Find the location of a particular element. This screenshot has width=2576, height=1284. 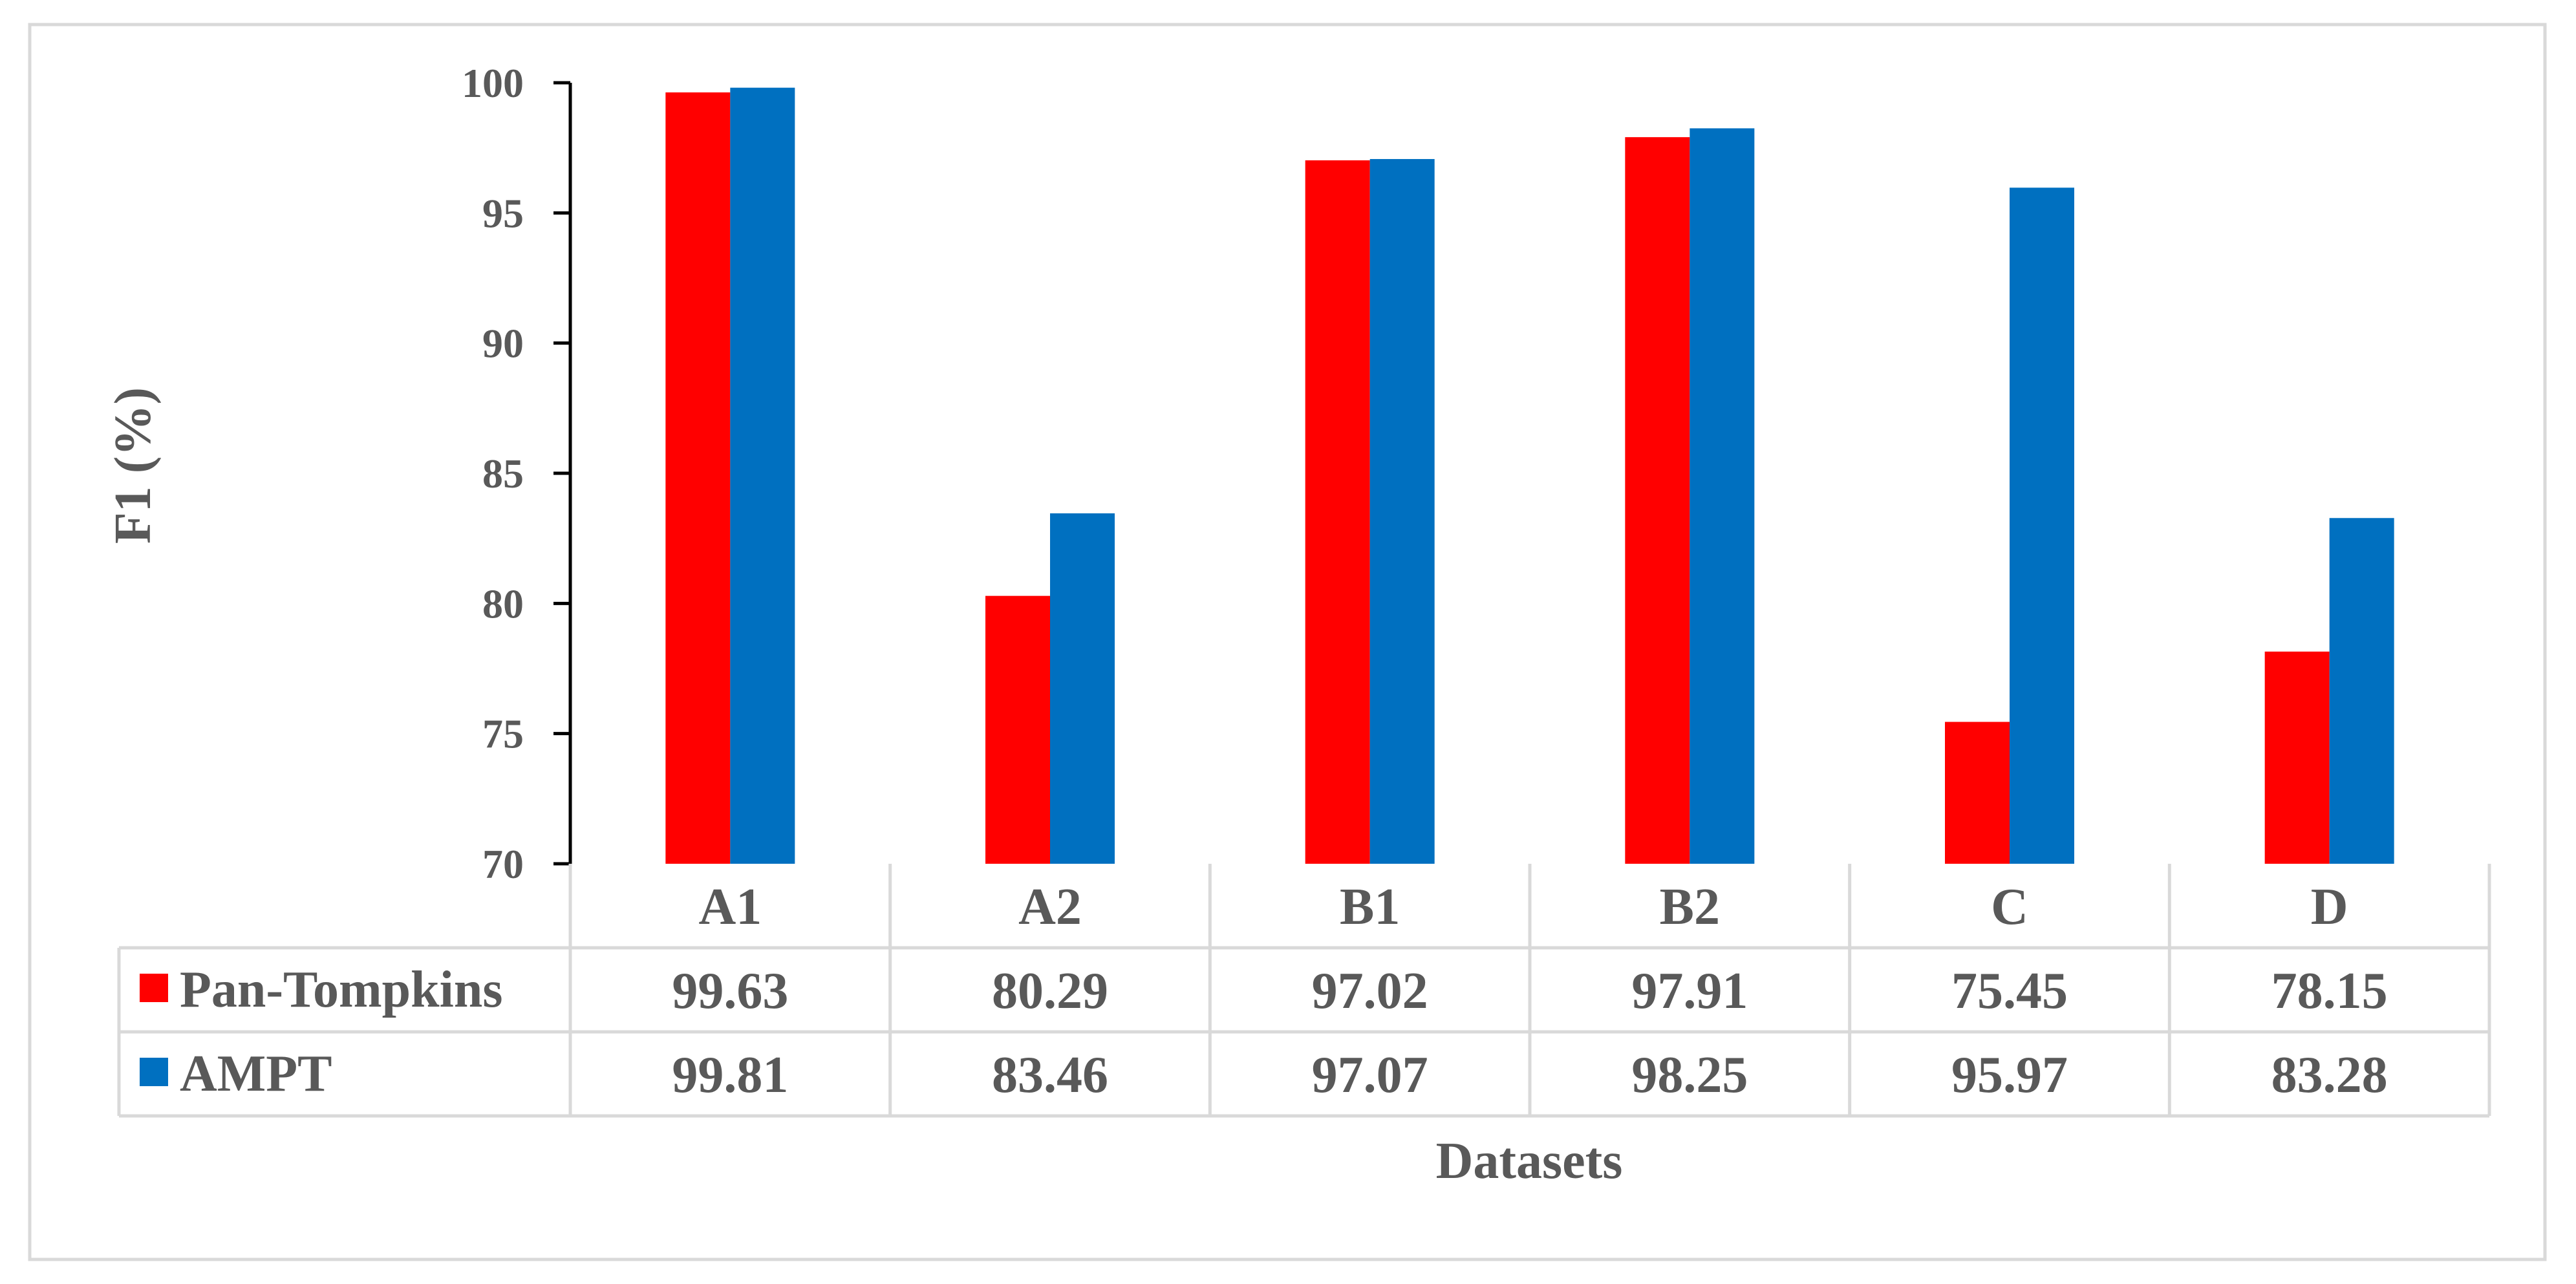

bar-ampt-d is located at coordinates (2361, 691).